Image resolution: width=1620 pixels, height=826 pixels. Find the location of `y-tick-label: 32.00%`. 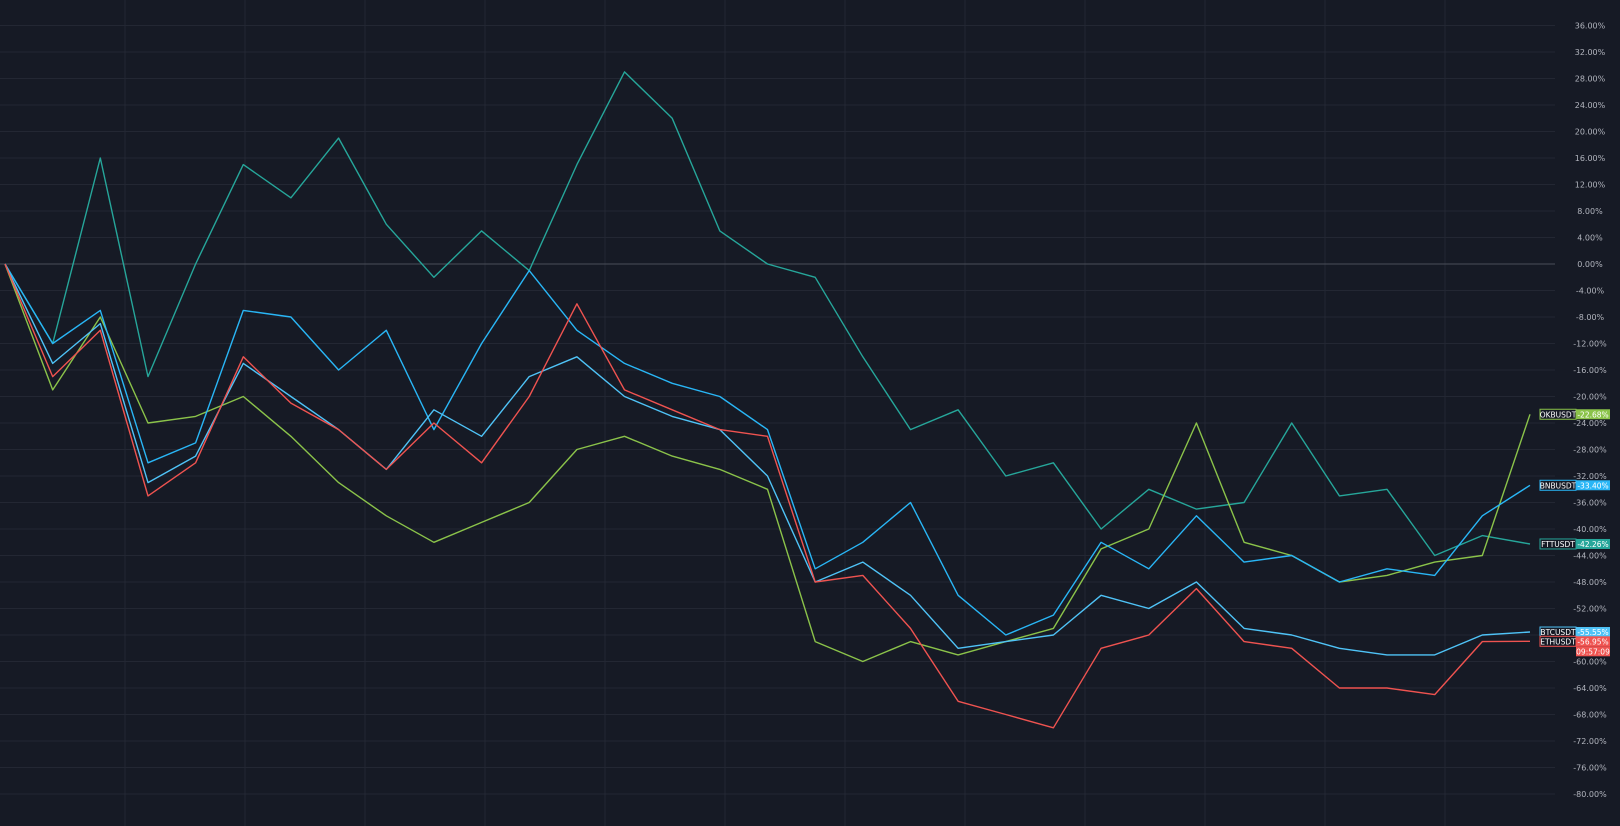

y-tick-label: 32.00% is located at coordinates (1590, 52).